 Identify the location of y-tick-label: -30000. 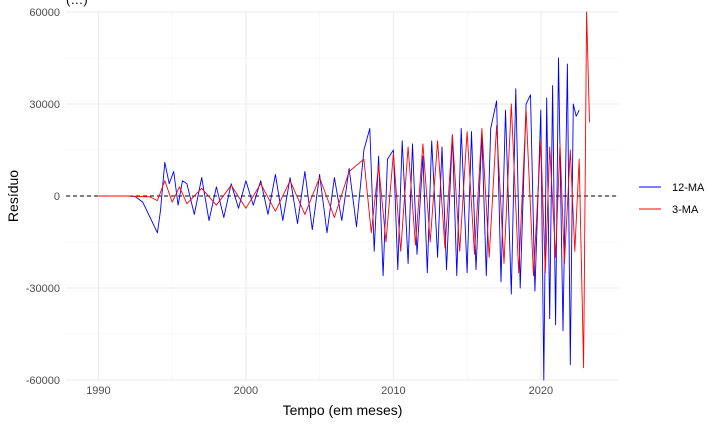
(43, 289).